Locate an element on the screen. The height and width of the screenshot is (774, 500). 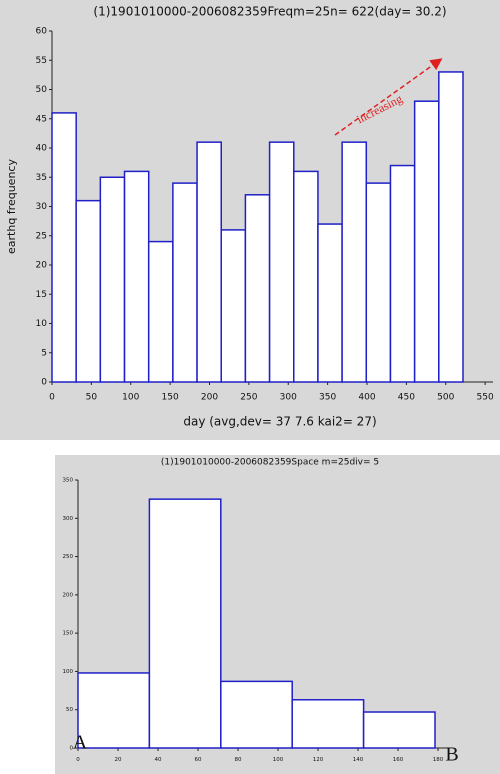
x-tick-label: 120 is located at coordinates (318, 760).